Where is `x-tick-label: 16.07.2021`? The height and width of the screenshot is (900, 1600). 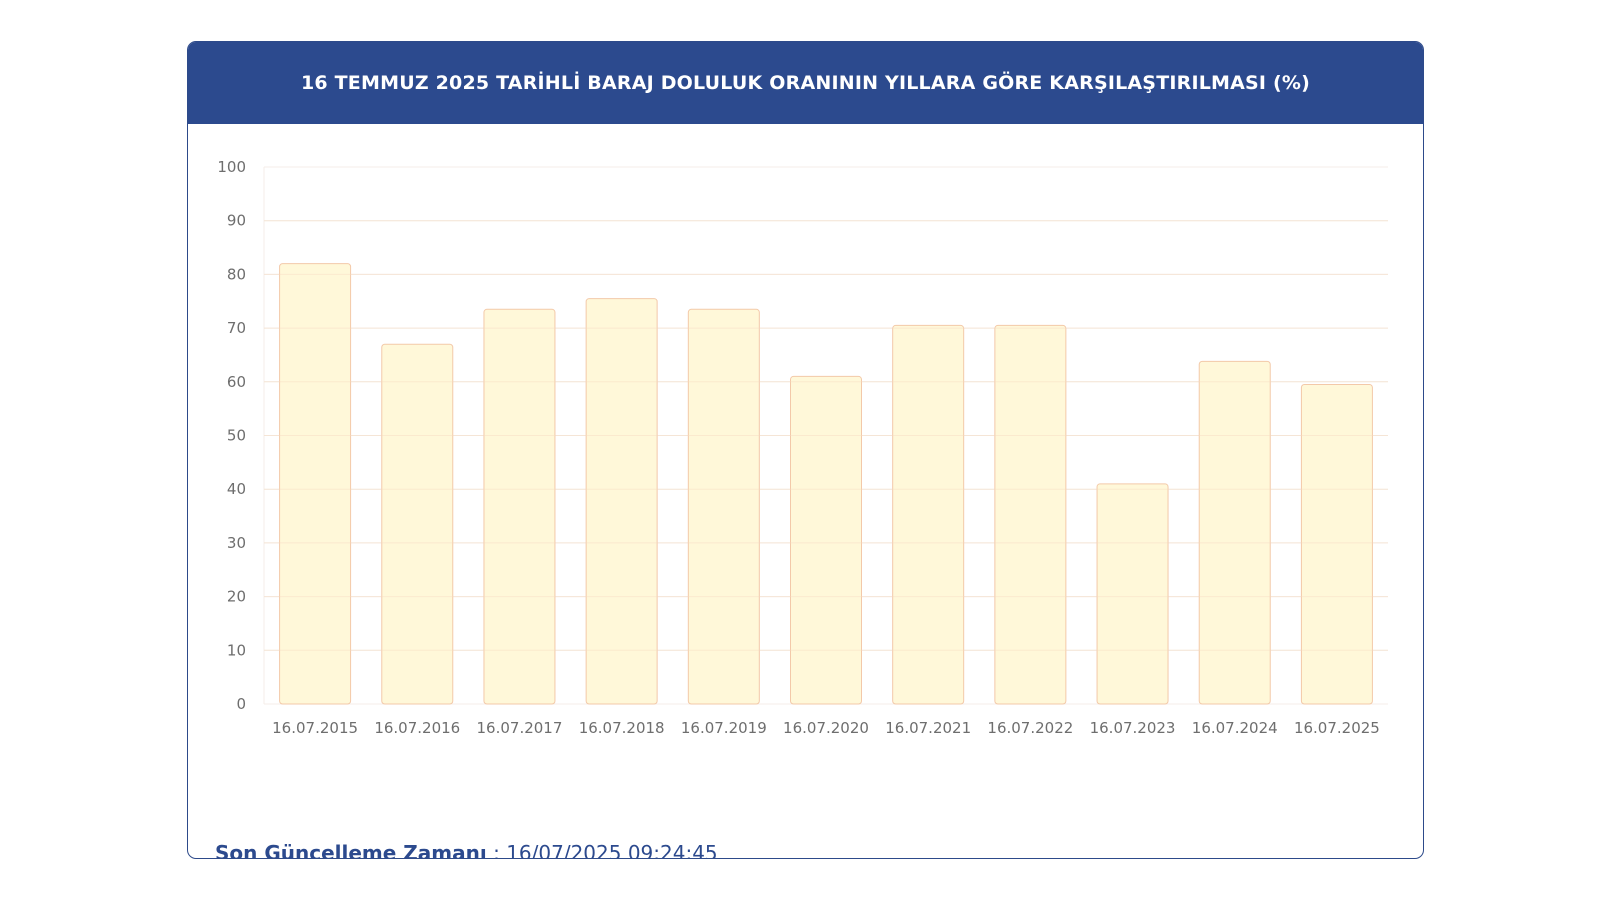
x-tick-label: 16.07.2021 is located at coordinates (928, 728).